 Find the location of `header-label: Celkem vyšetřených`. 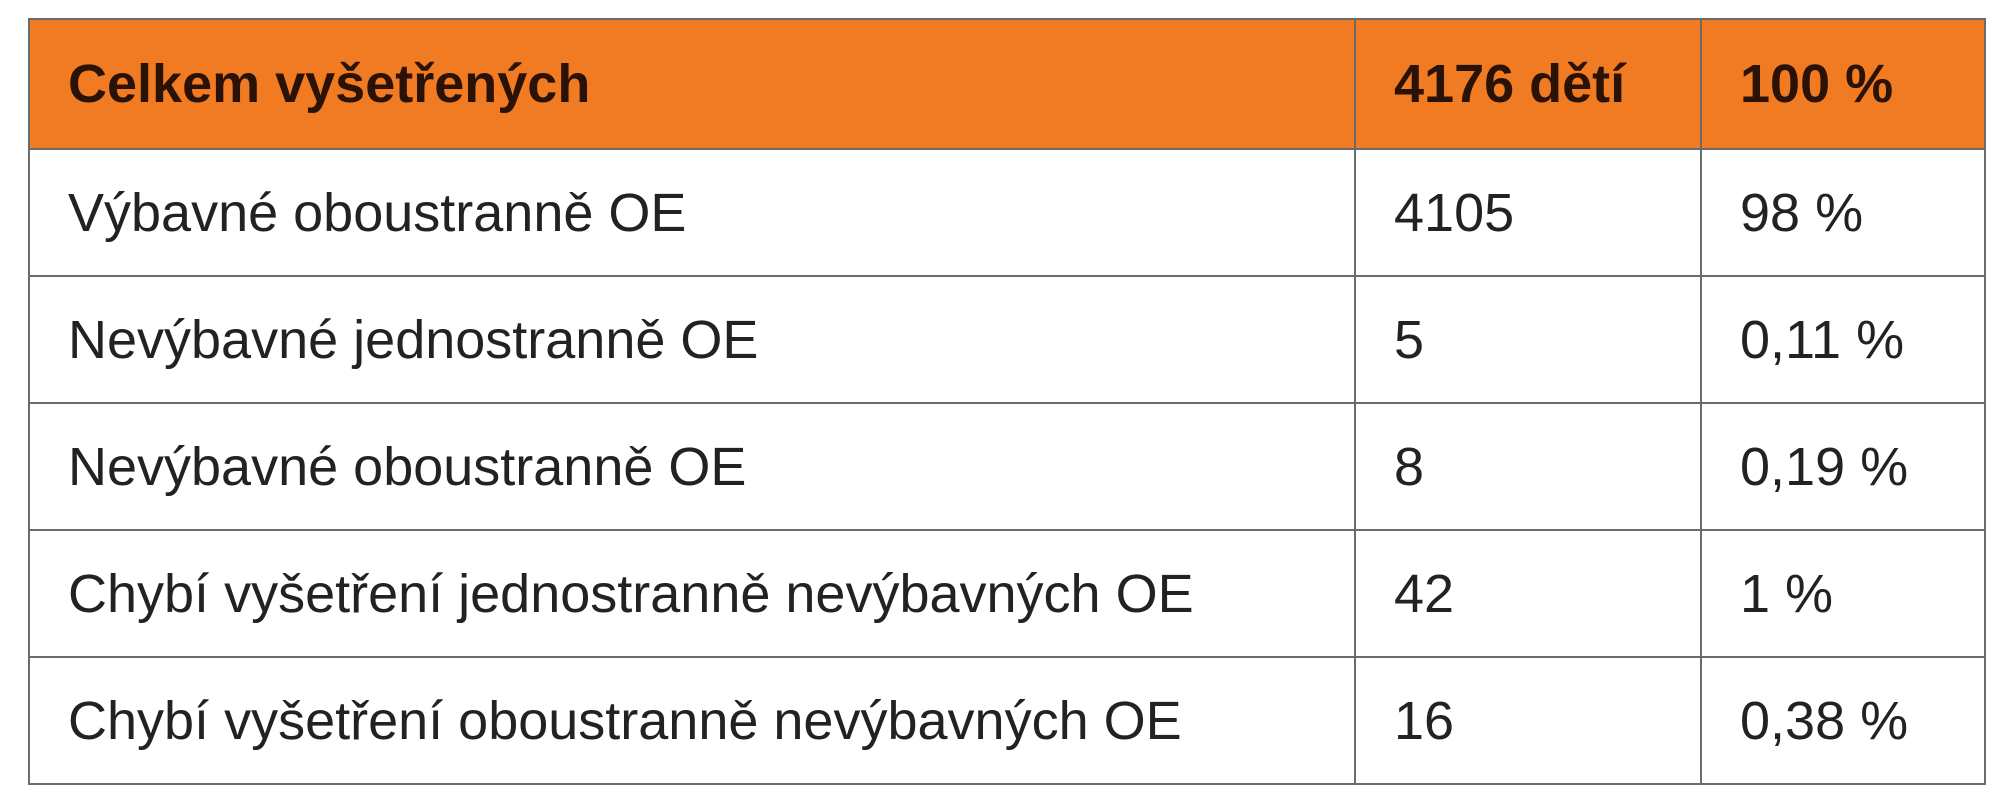

header-label: Celkem vyšetřených is located at coordinates (692, 84).